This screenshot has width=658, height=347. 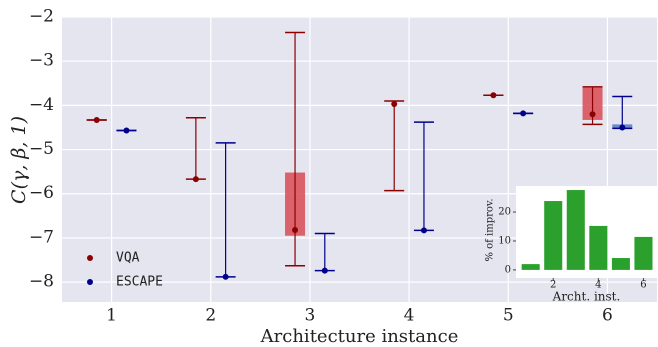 I want to click on y-tick-label: −8, so click(x=41, y=282).